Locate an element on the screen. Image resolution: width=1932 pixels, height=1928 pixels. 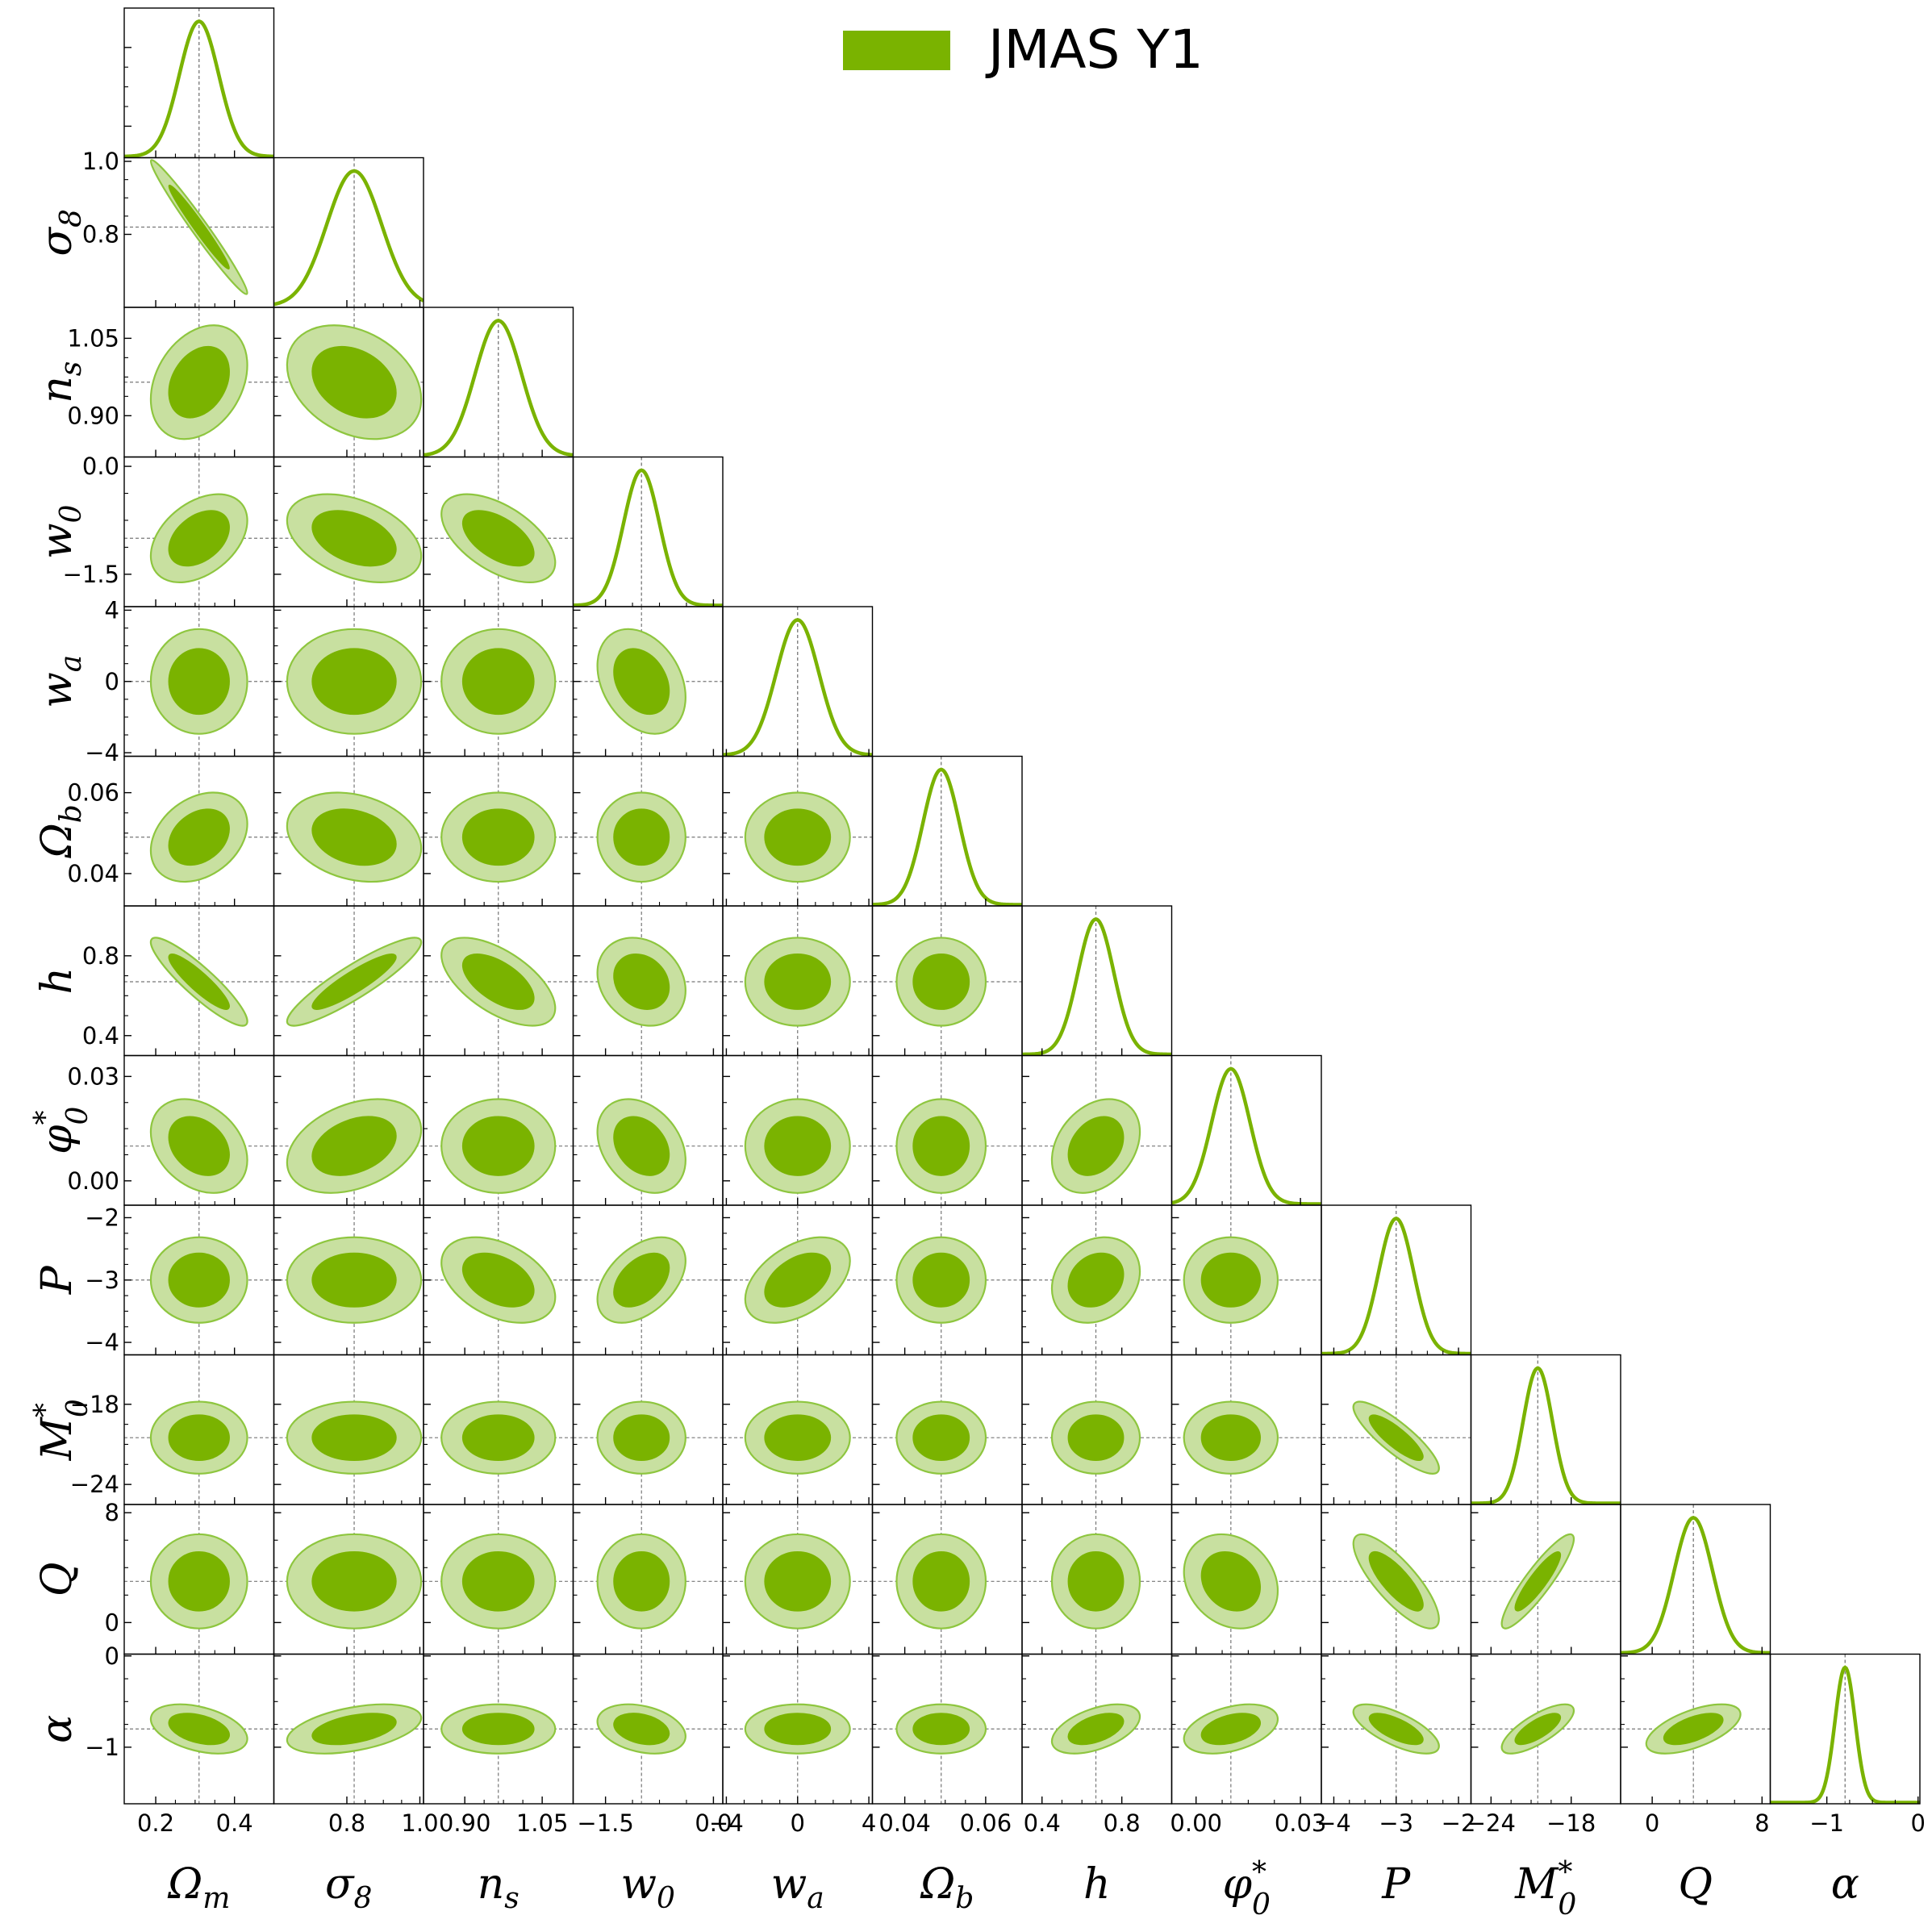
panel-alpha-Om is located at coordinates (199, 1729).